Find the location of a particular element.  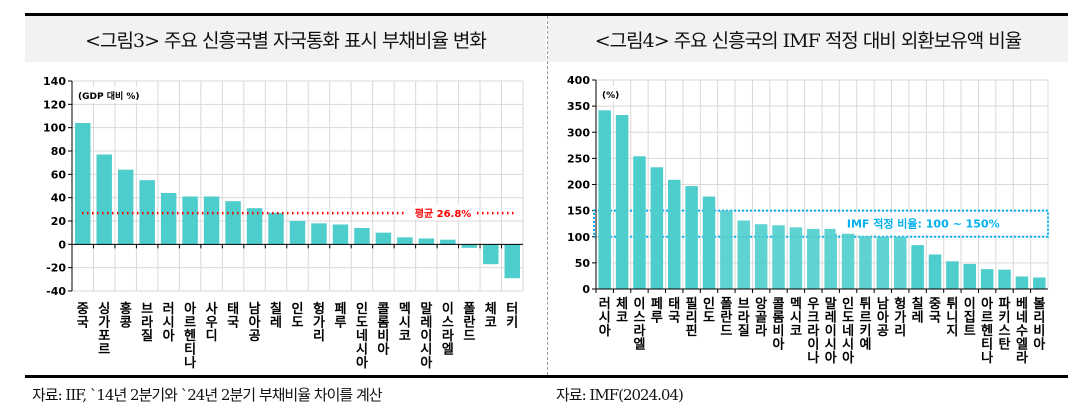

average-label: 평균 26.8% is located at coordinates (443, 213).